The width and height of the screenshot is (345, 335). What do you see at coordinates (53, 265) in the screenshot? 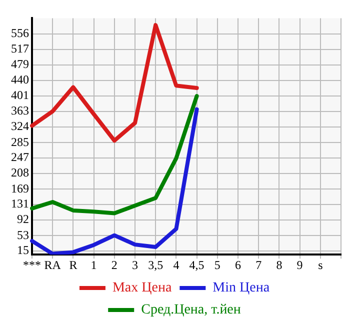
I see `x-tick-label: RA` at bounding box center [53, 265].